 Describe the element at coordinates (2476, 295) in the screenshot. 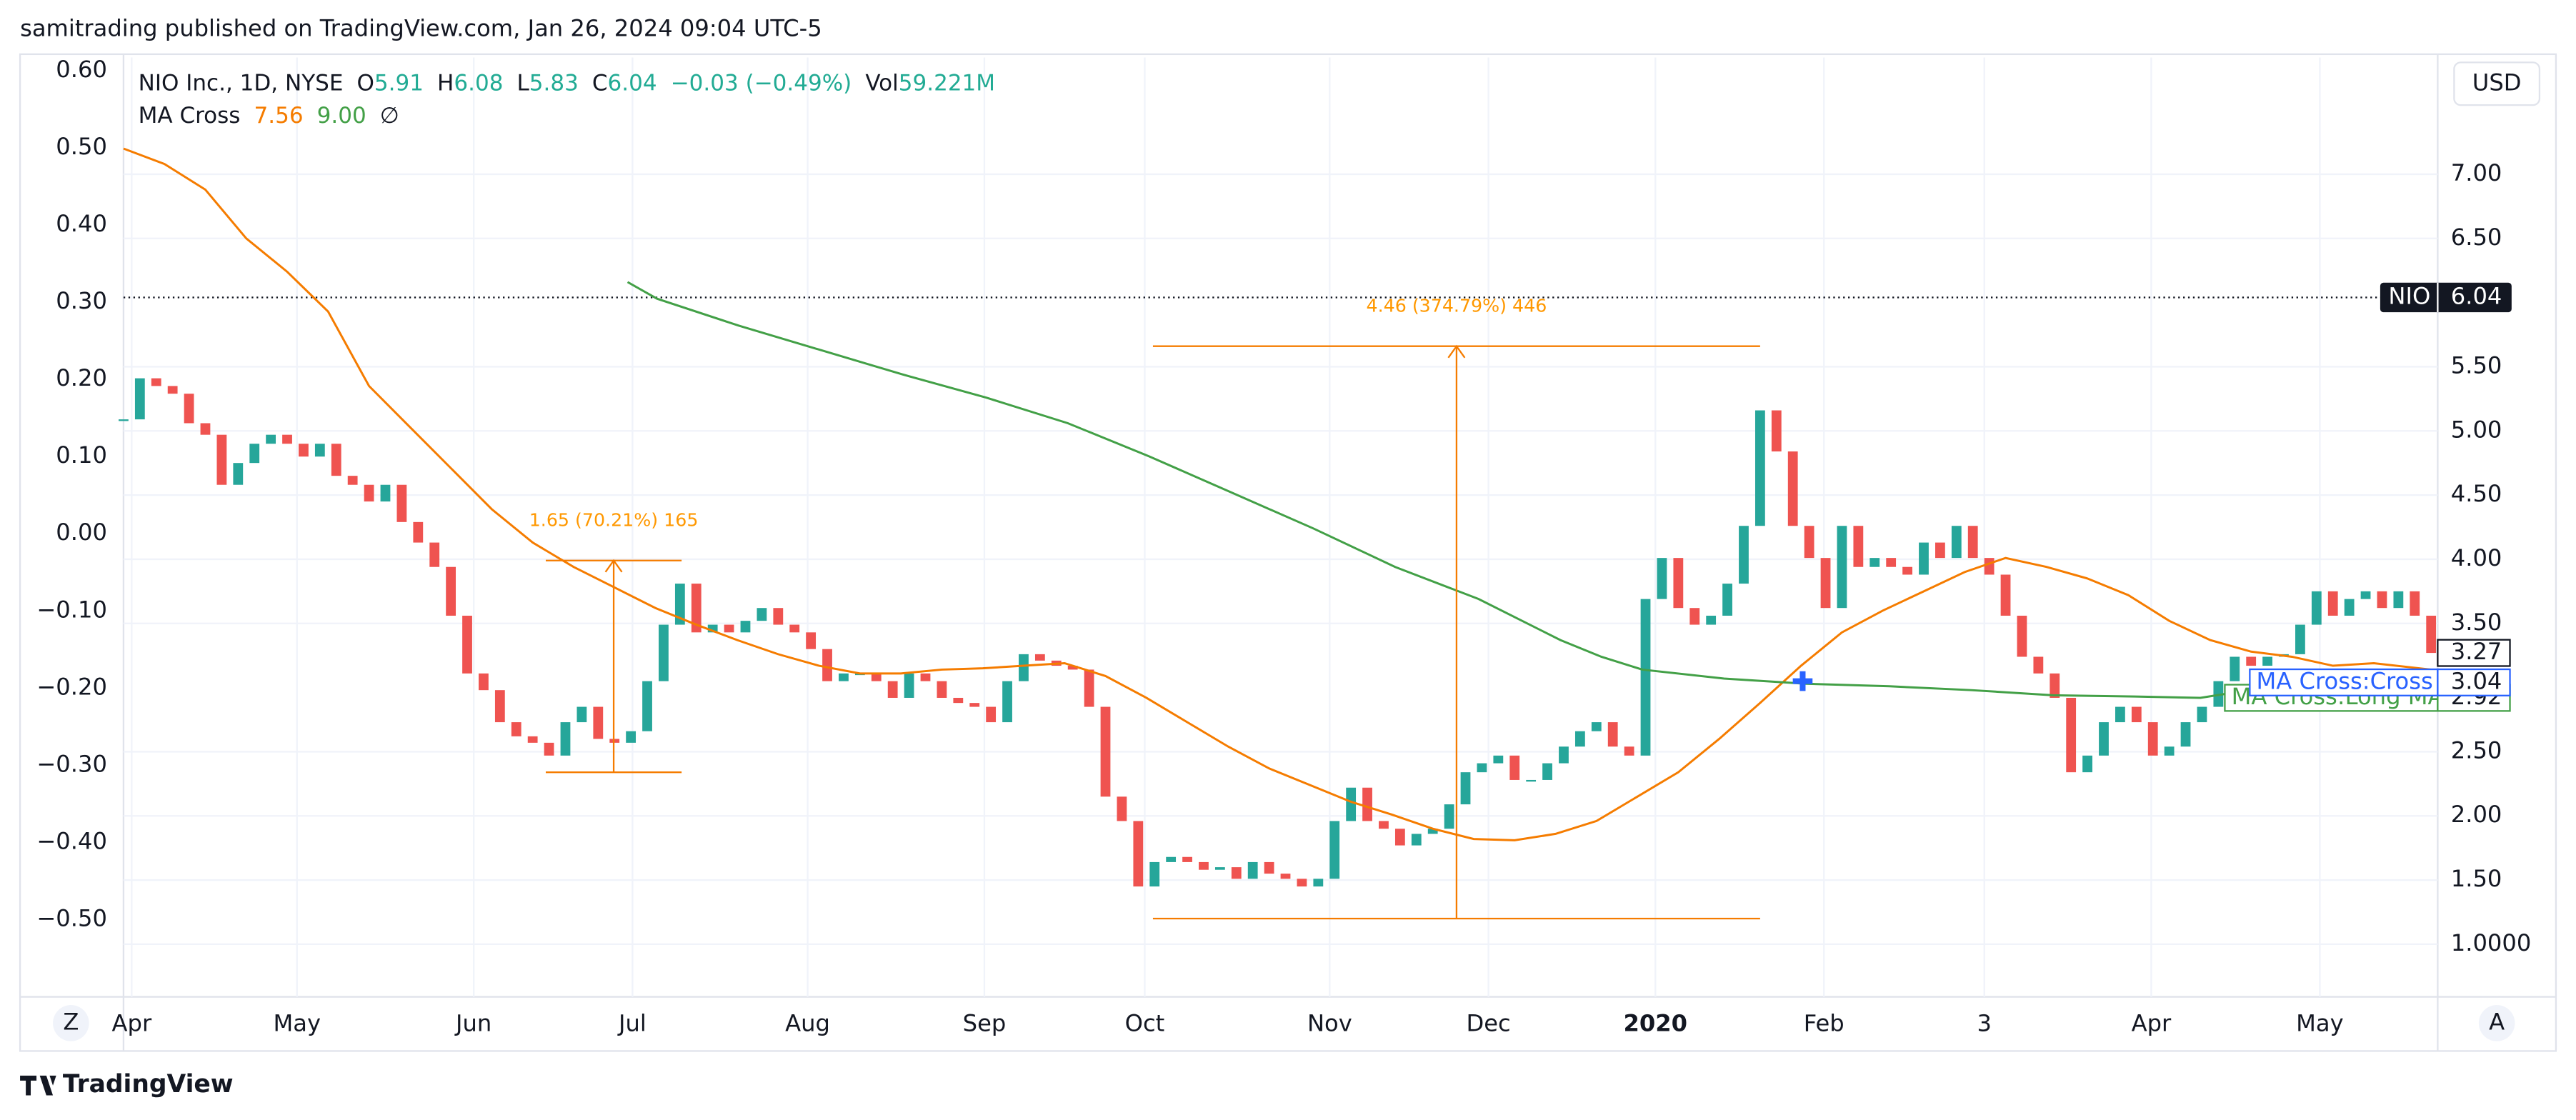

I see `price-tag-value: 6.04` at that location.